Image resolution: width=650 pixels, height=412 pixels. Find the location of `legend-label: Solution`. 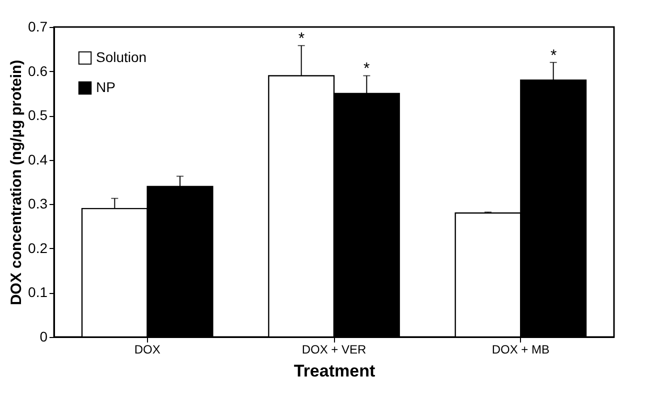

legend-label: Solution is located at coordinates (121, 57).